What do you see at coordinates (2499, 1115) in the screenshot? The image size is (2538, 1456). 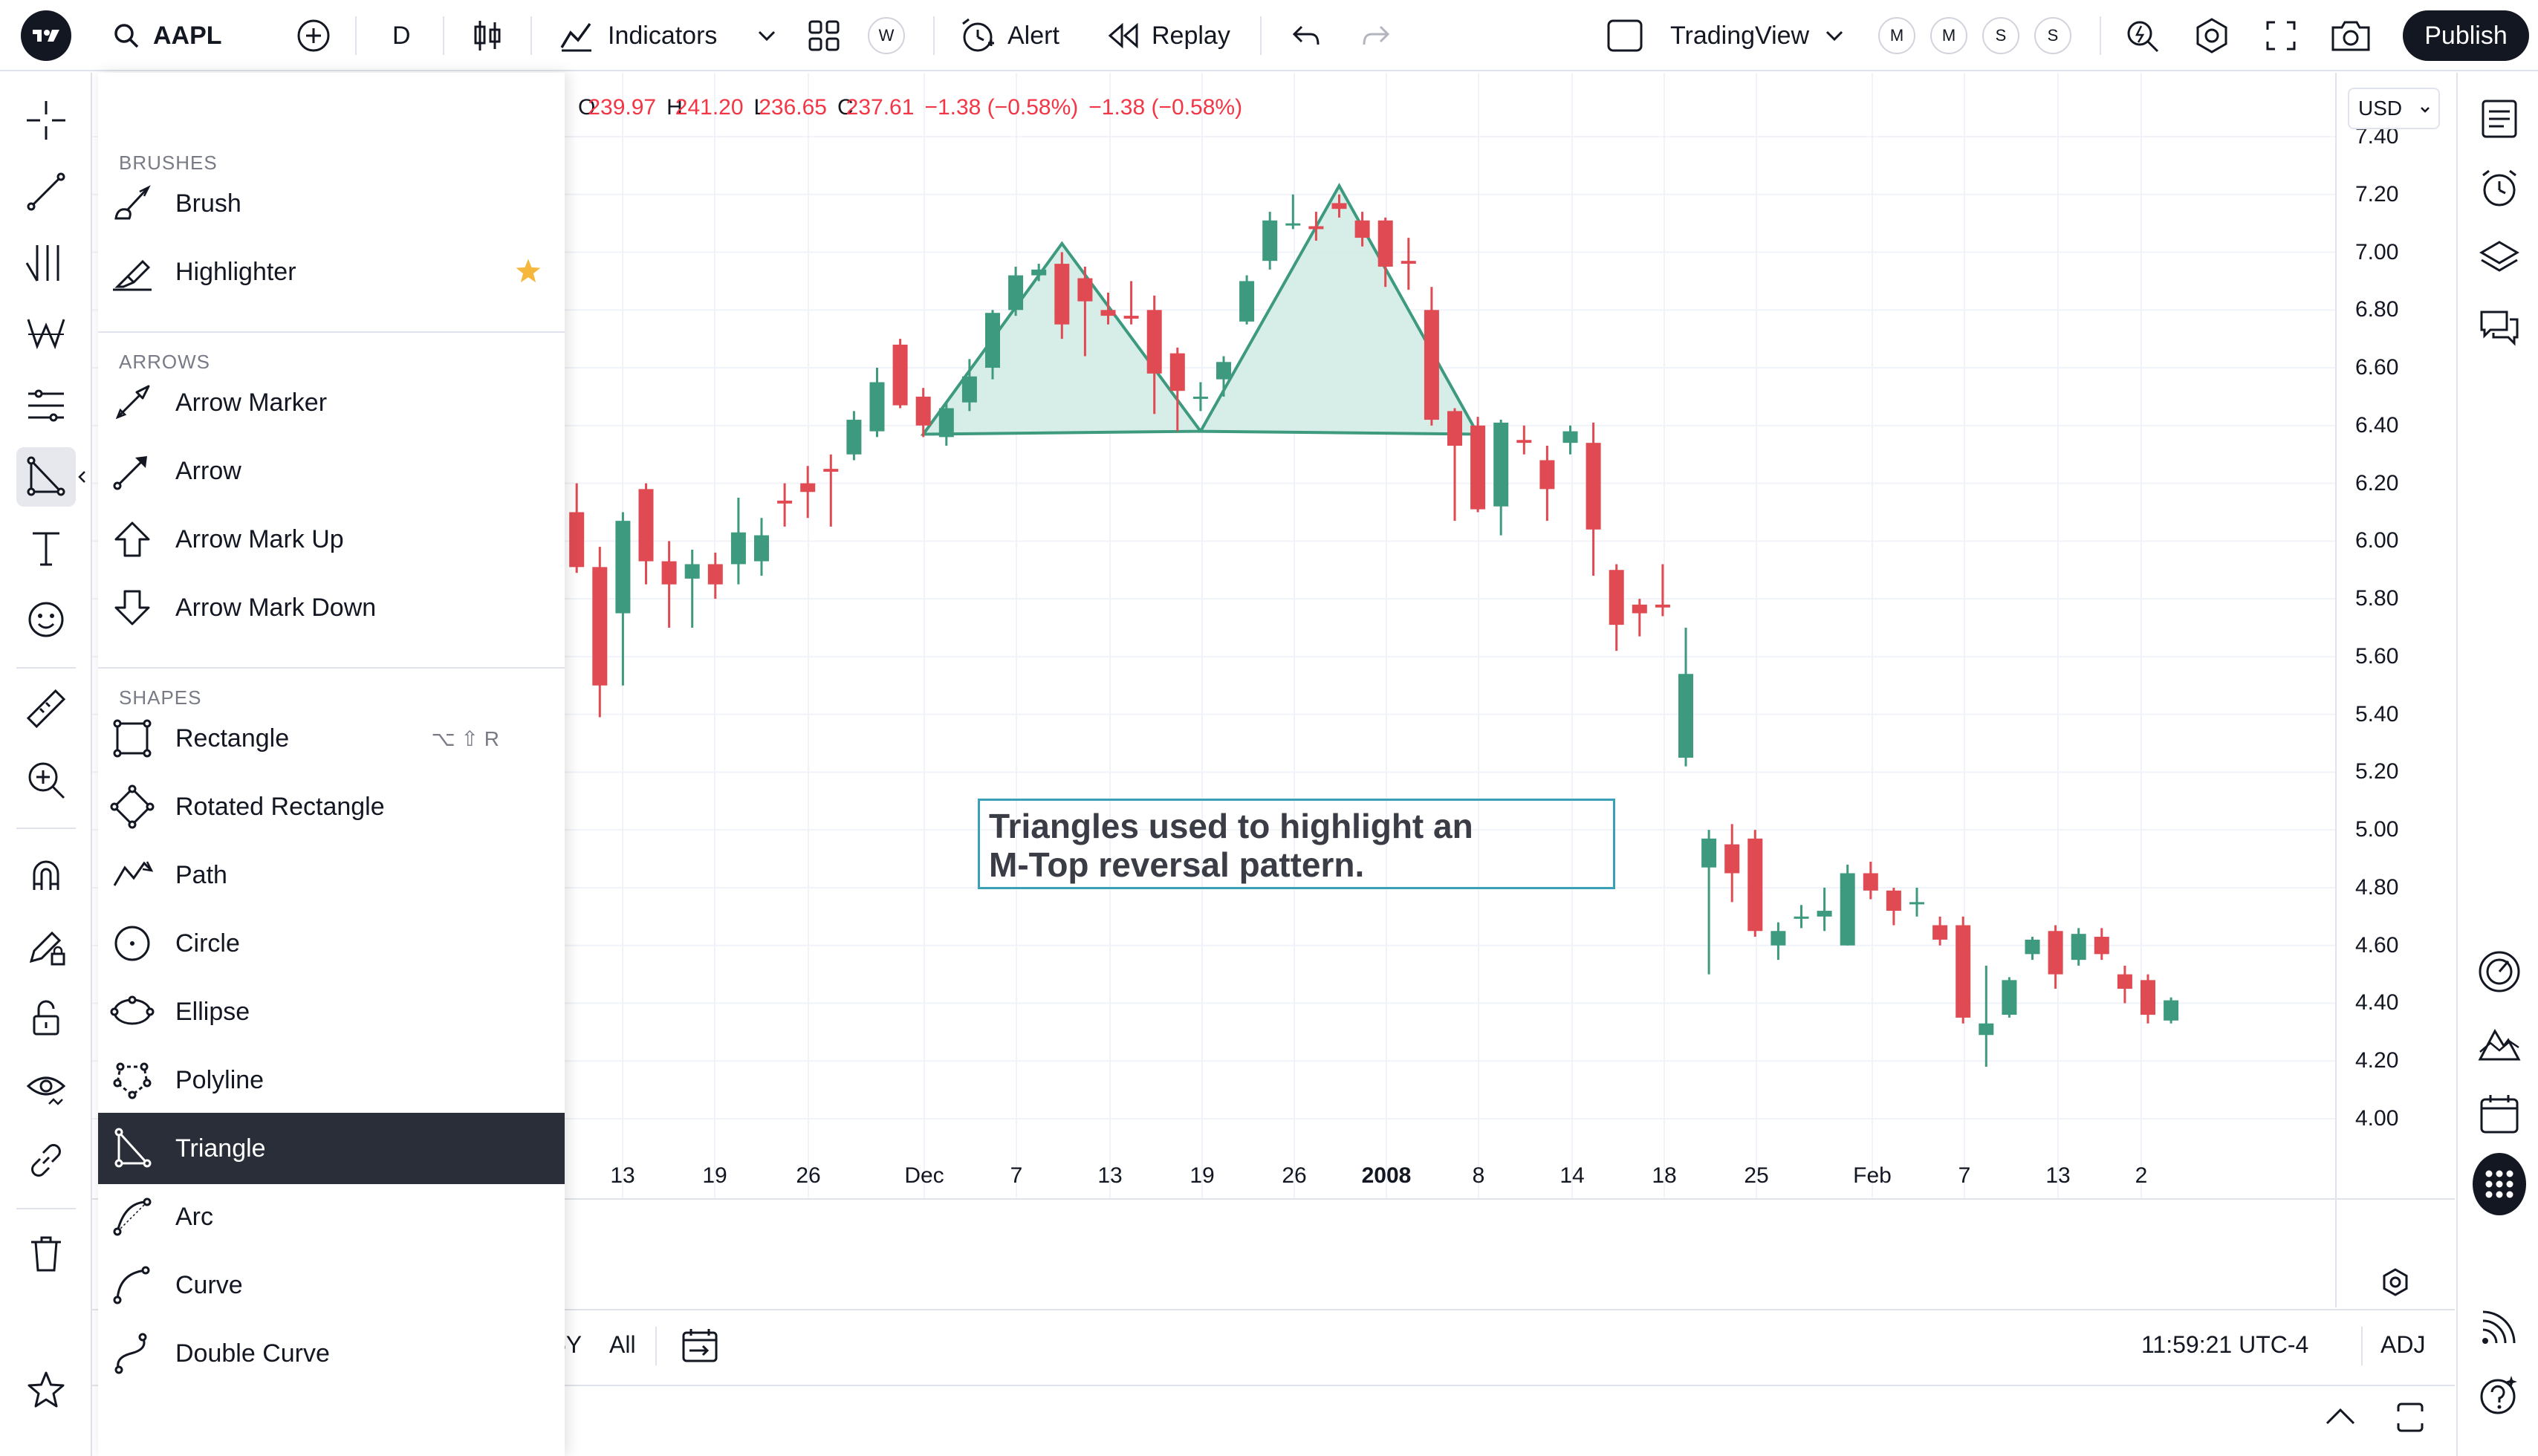 I see `calendar-button` at bounding box center [2499, 1115].